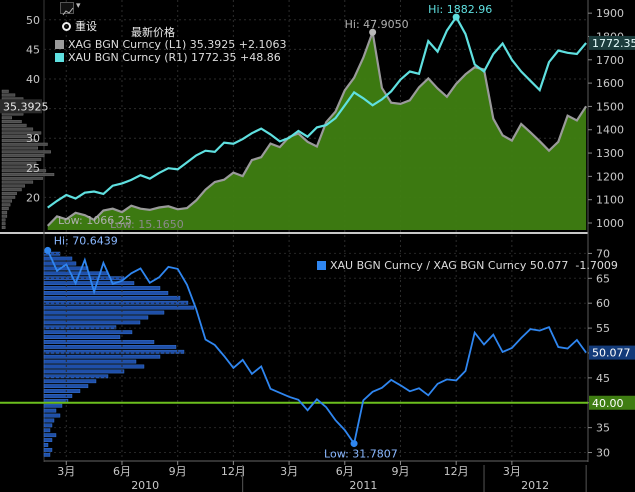 Image resolution: width=635 pixels, height=492 pixels. Describe the element at coordinates (212, 44) in the screenshot. I see `legend-last-xag: 35.3925` at that location.